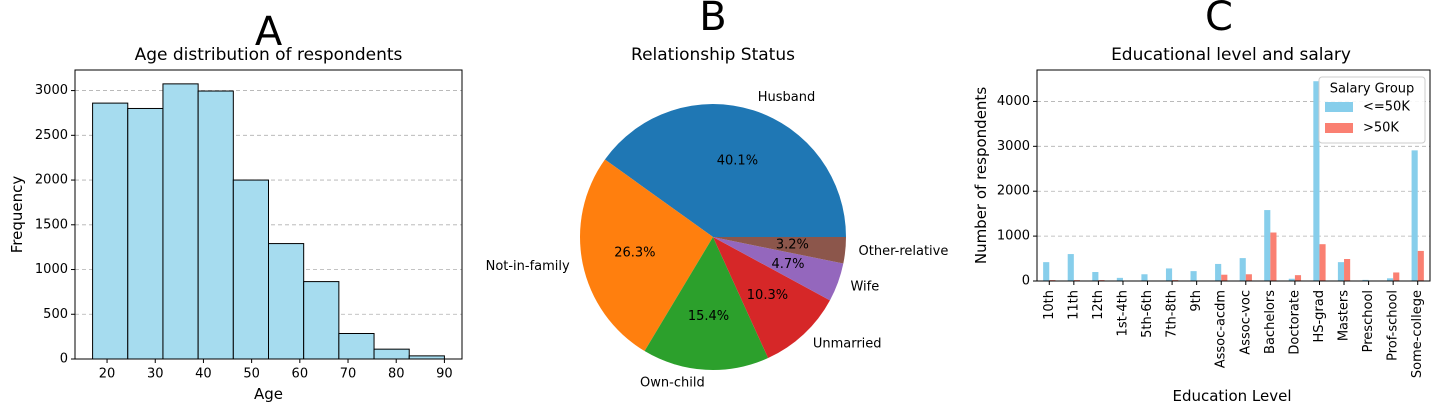  Describe the element at coordinates (1233, 175) in the screenshot. I see `plot-frame` at that location.